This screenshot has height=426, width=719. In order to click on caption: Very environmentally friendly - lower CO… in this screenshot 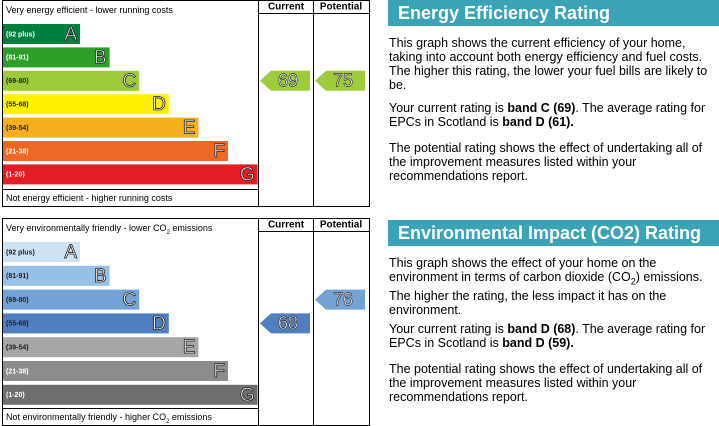, I will do `click(109, 229)`.